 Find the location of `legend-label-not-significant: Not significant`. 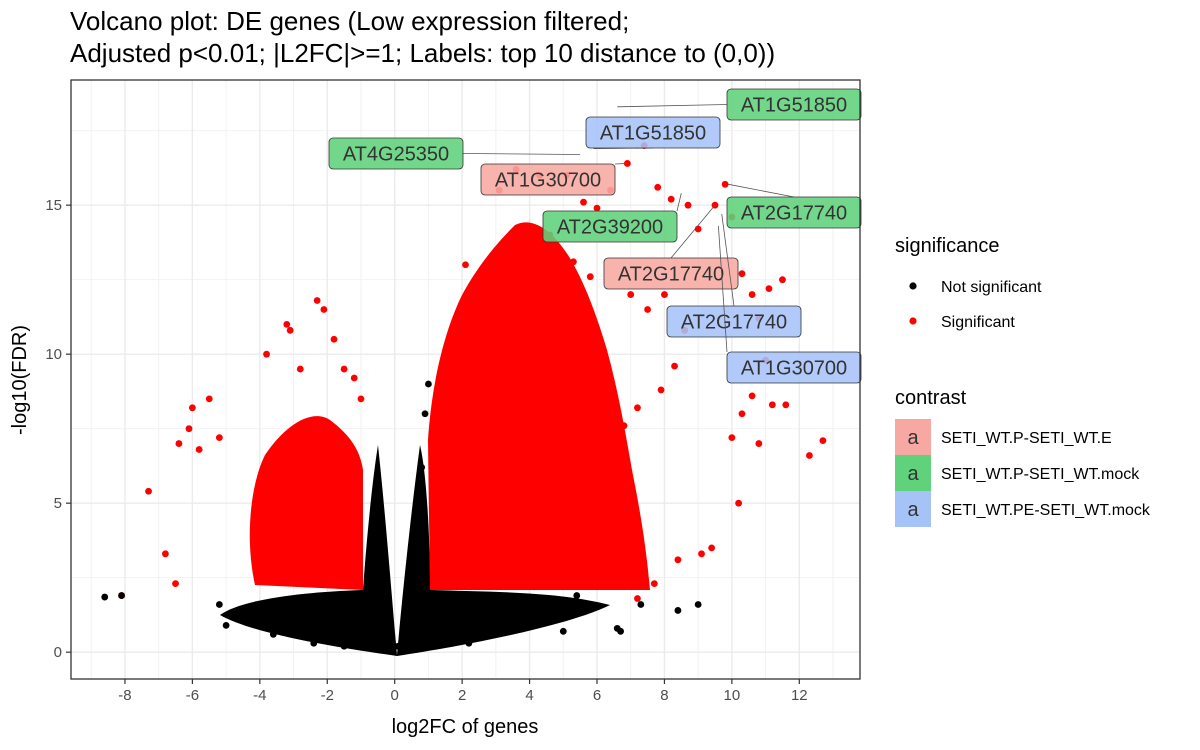

legend-label-not-significant: Not significant is located at coordinates (991, 287).